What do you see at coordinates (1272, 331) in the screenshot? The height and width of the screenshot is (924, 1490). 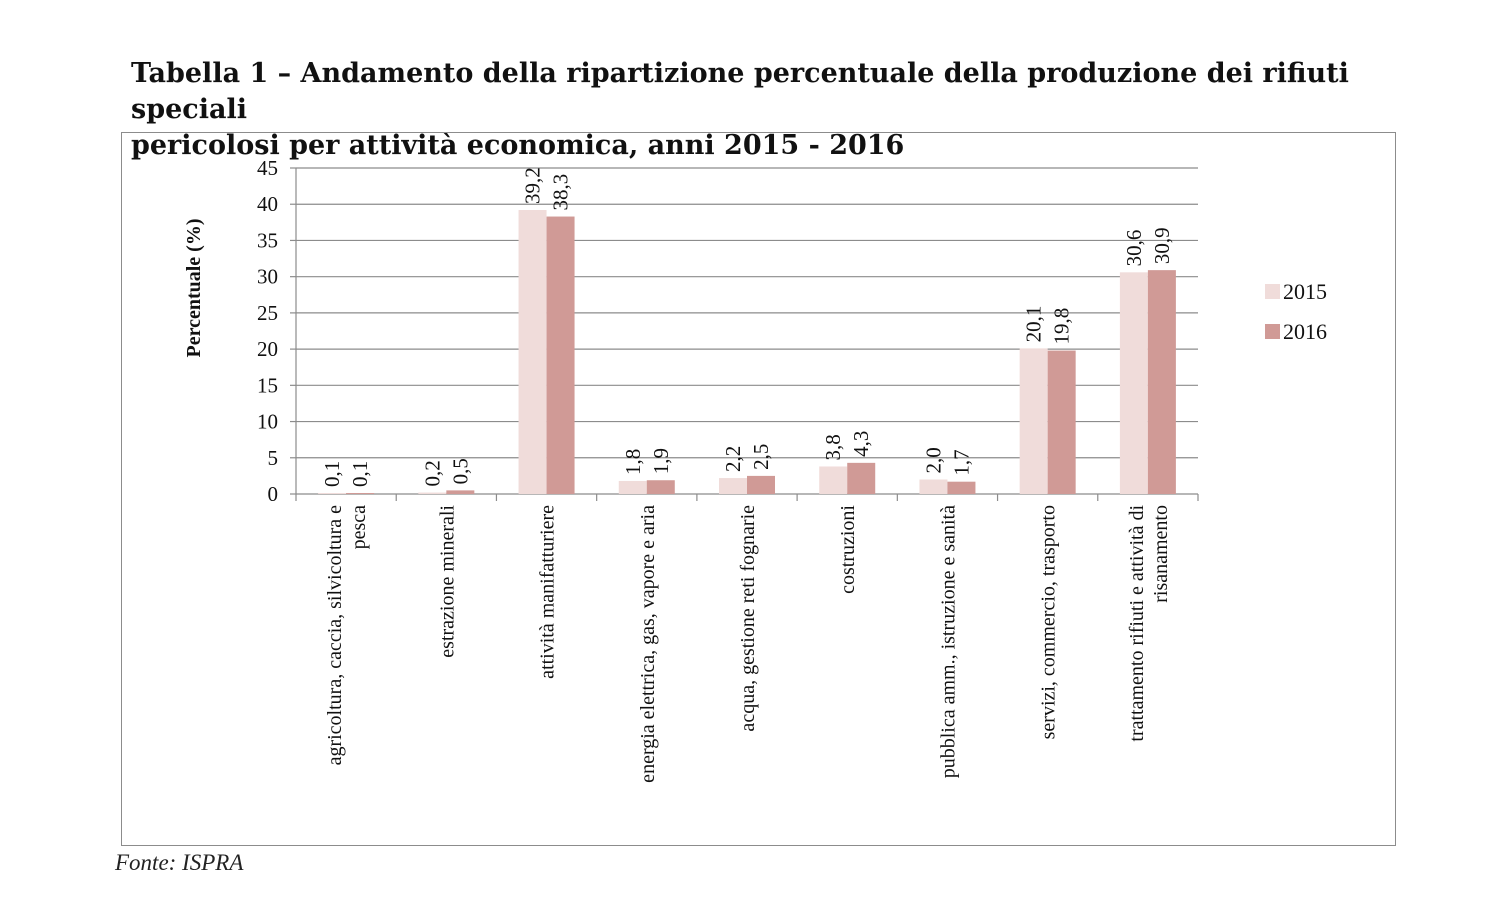 I see `legend-swatch-2016` at bounding box center [1272, 331].